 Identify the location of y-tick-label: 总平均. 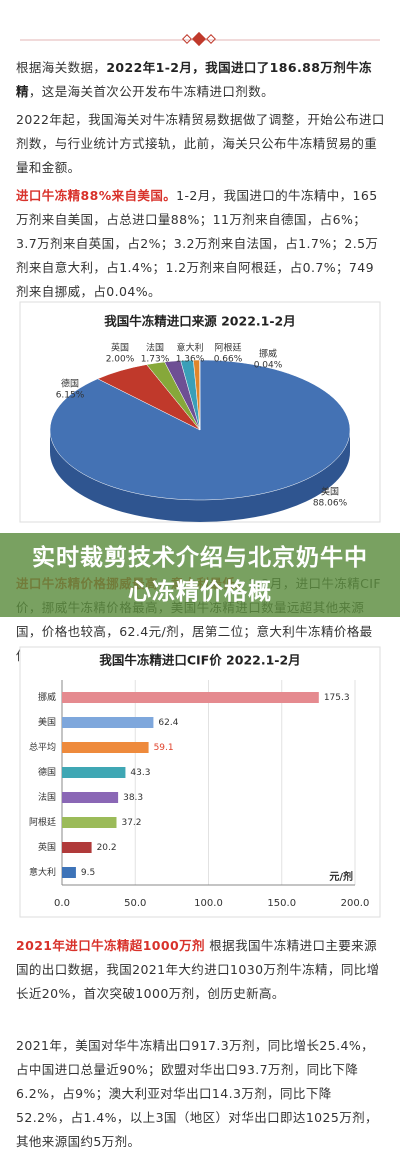
(42, 747).